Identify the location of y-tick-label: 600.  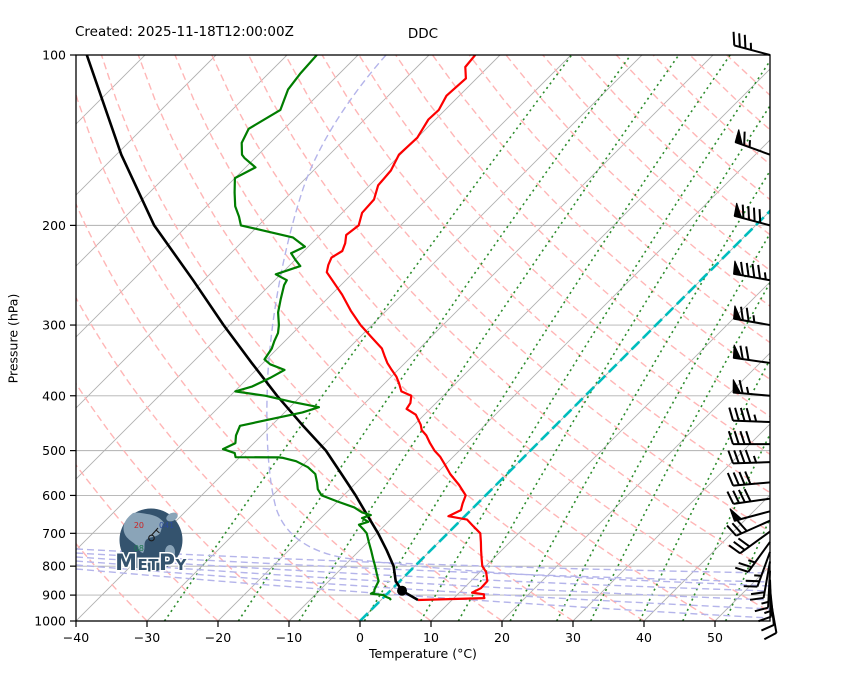
(54, 495).